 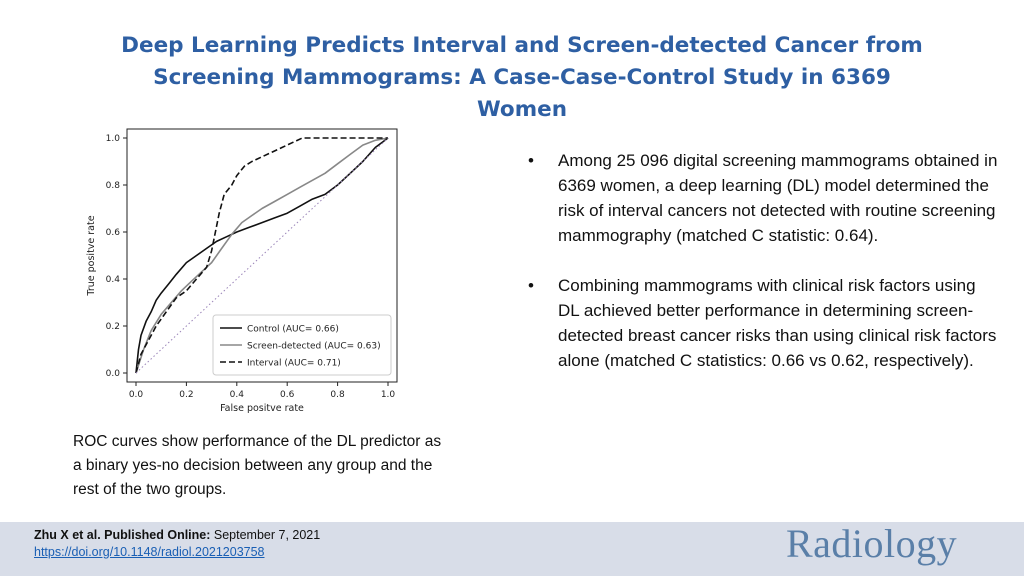 What do you see at coordinates (314, 347) in the screenshot?
I see `legend-label-2: Screen-detected (AUC= 0.63)` at bounding box center [314, 347].